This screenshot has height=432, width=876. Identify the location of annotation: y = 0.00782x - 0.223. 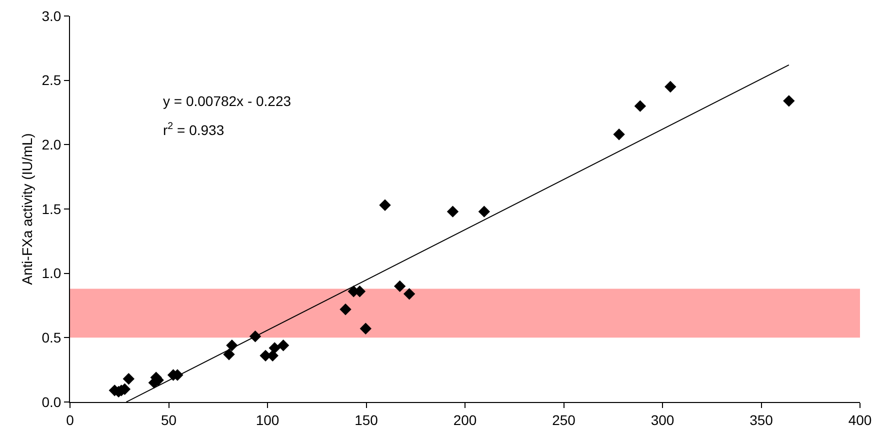
(227, 101).